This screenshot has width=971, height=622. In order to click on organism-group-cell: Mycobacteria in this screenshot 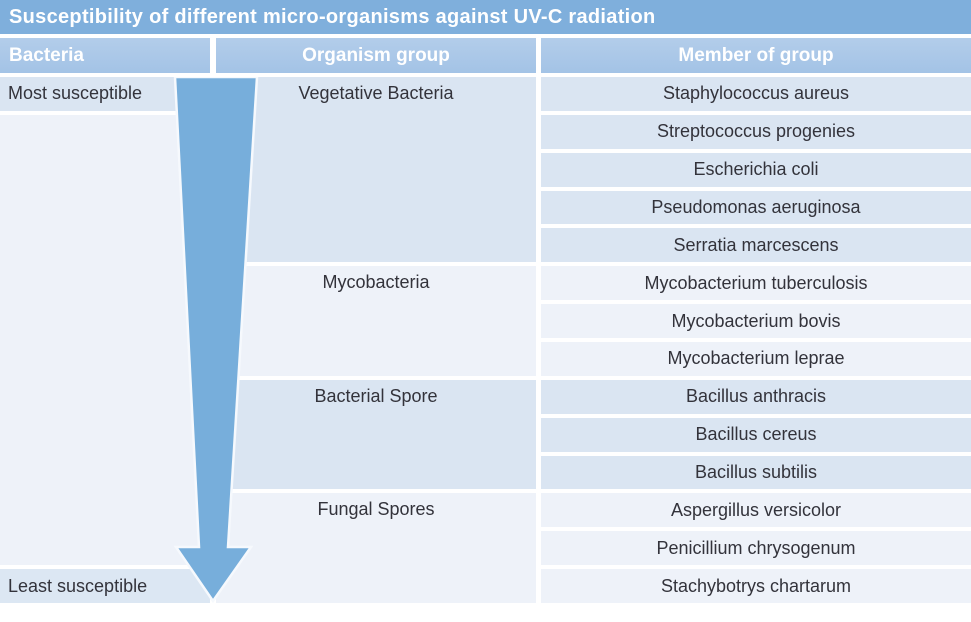, I will do `click(376, 321)`.